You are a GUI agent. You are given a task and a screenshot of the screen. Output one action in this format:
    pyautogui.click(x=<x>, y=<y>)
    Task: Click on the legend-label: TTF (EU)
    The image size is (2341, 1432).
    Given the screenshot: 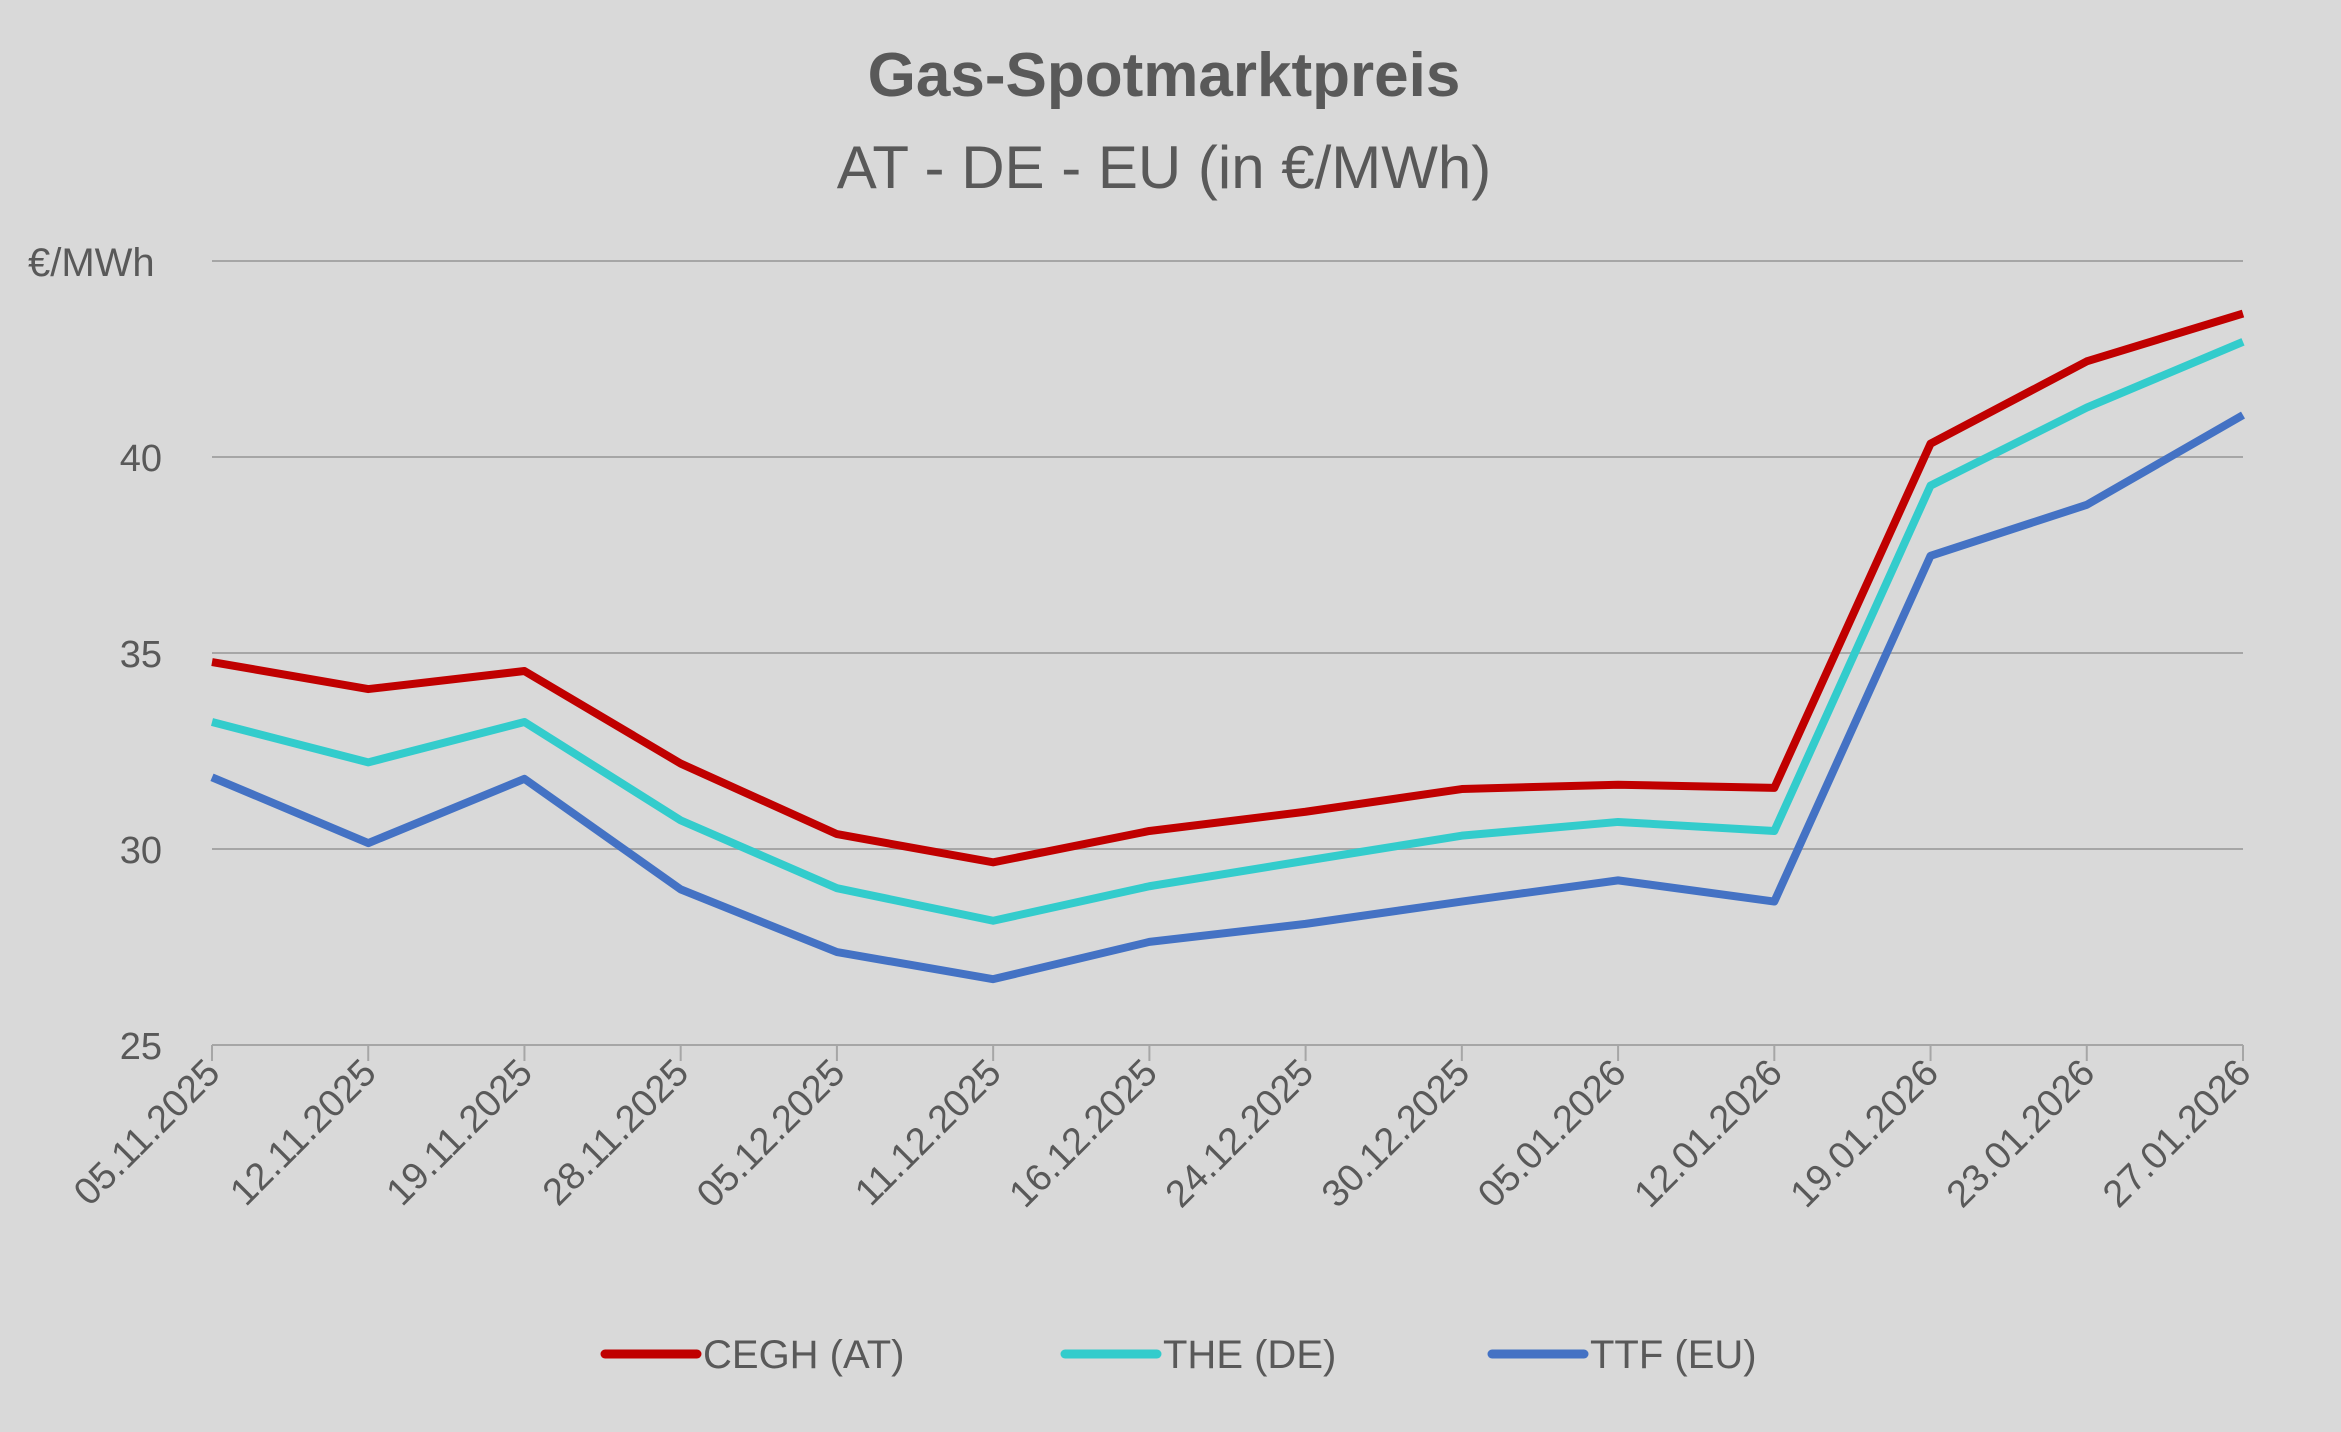 What is the action you would take?
    pyautogui.click(x=1673, y=1355)
    